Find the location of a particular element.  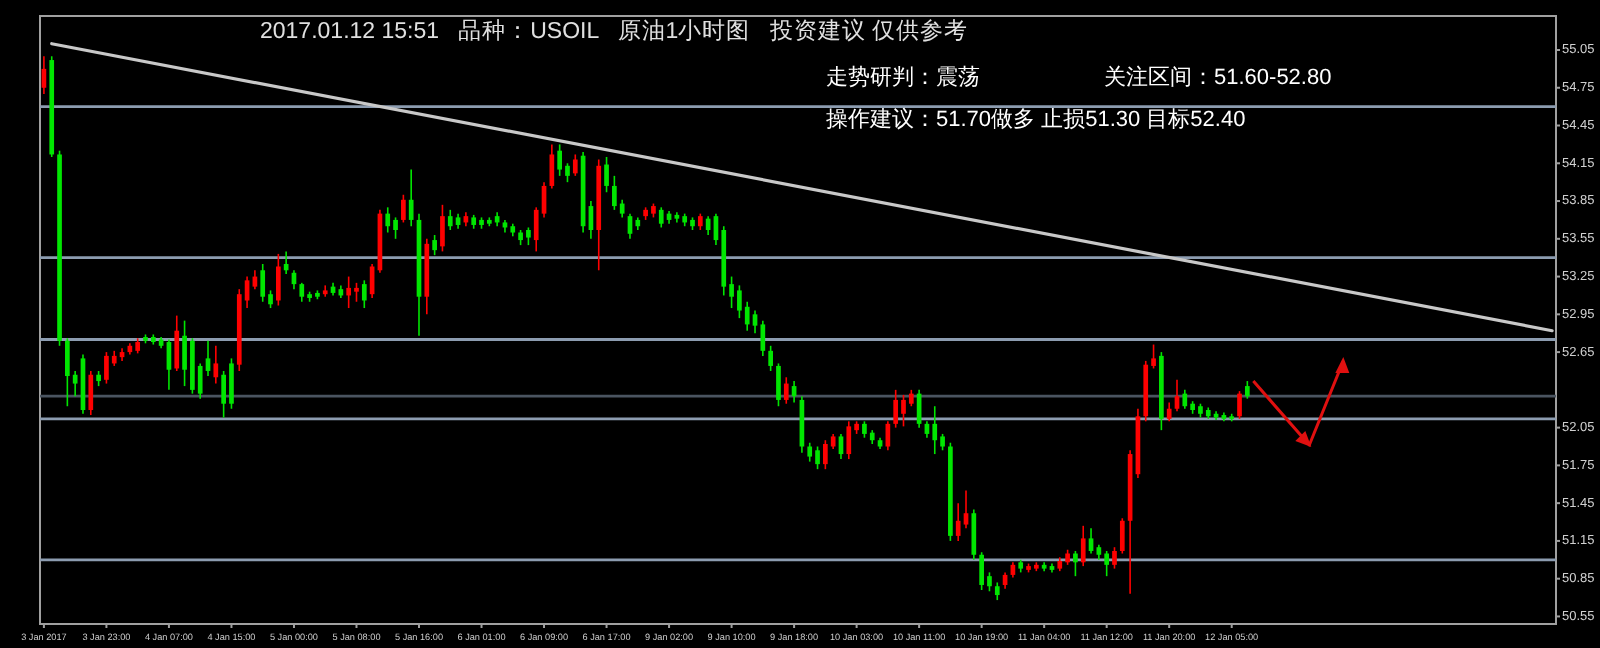

annotation: 关注区间：51.60-52.80 is located at coordinates (1218, 77).